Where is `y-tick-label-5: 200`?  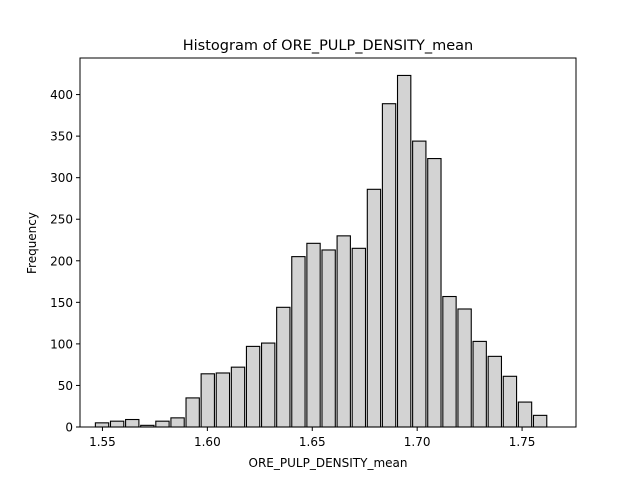
y-tick-label-5: 200 is located at coordinates (61, 261).